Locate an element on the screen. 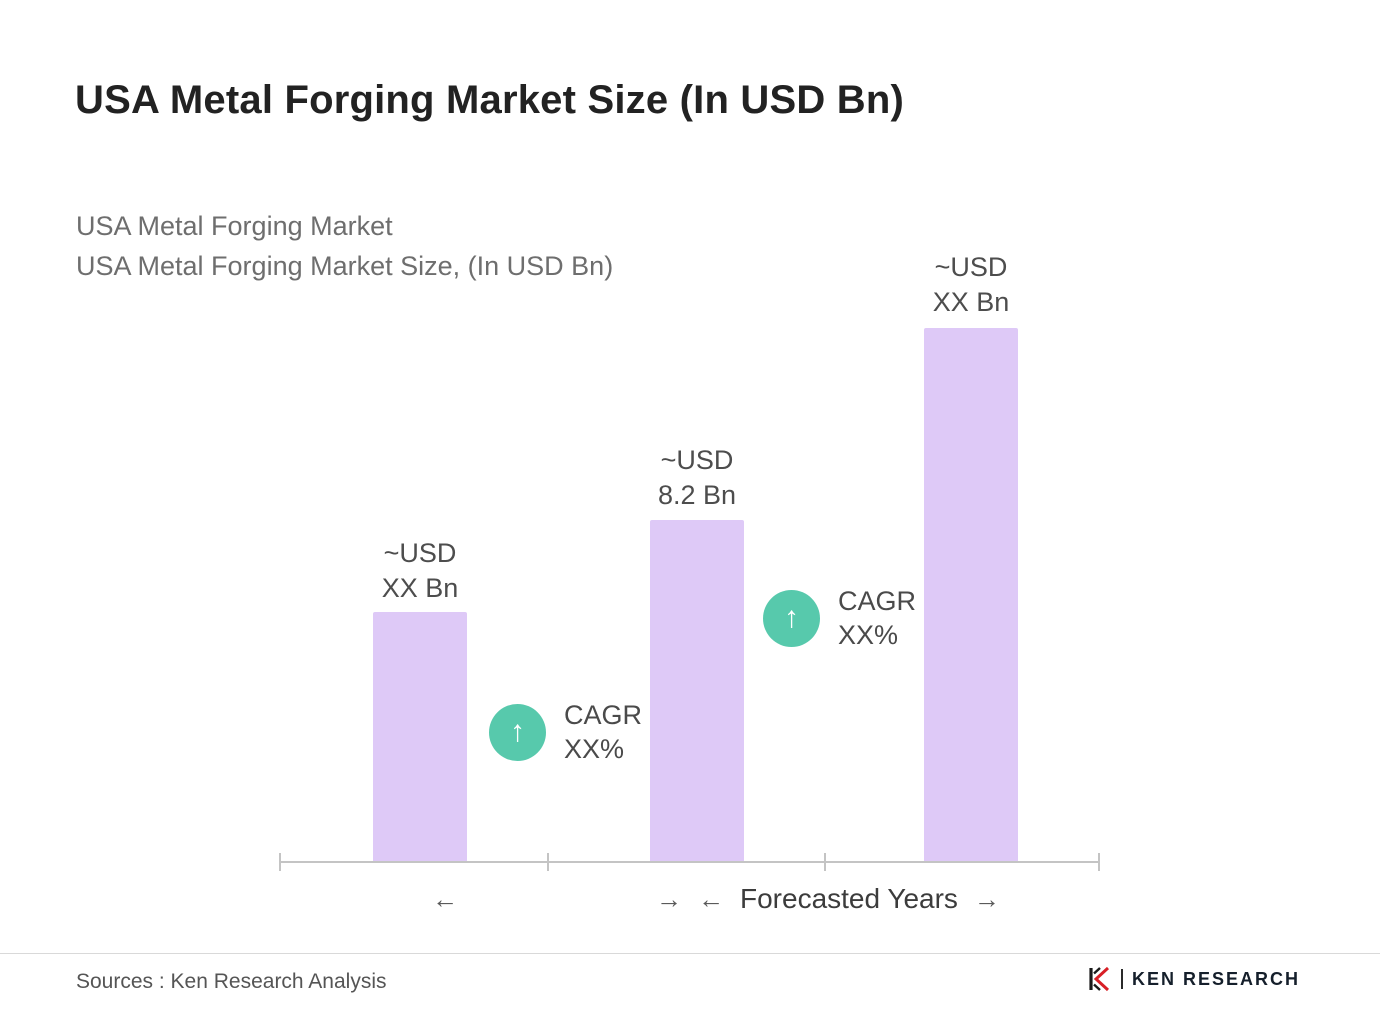 The width and height of the screenshot is (1380, 1035). bar-value-label-1: ~USD XX Bn is located at coordinates (420, 571).